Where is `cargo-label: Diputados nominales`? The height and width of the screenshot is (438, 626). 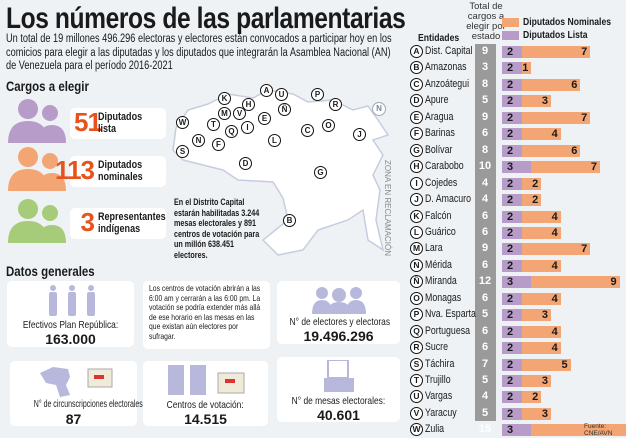
cargo-label: Diputados nominales is located at coordinates (120, 171).